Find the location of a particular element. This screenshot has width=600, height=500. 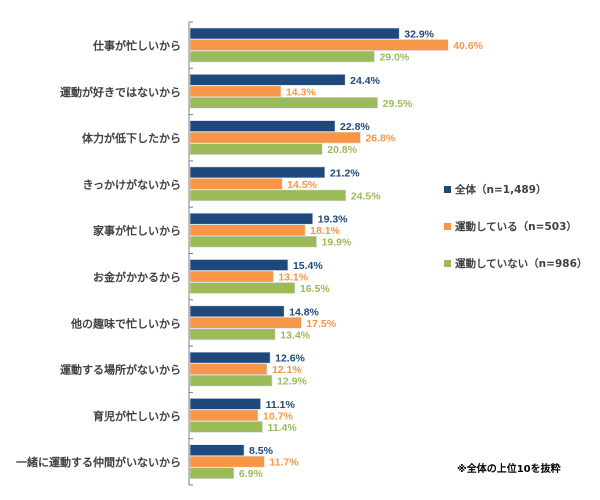

category-label: きっかけがないから is located at coordinates (131, 184).